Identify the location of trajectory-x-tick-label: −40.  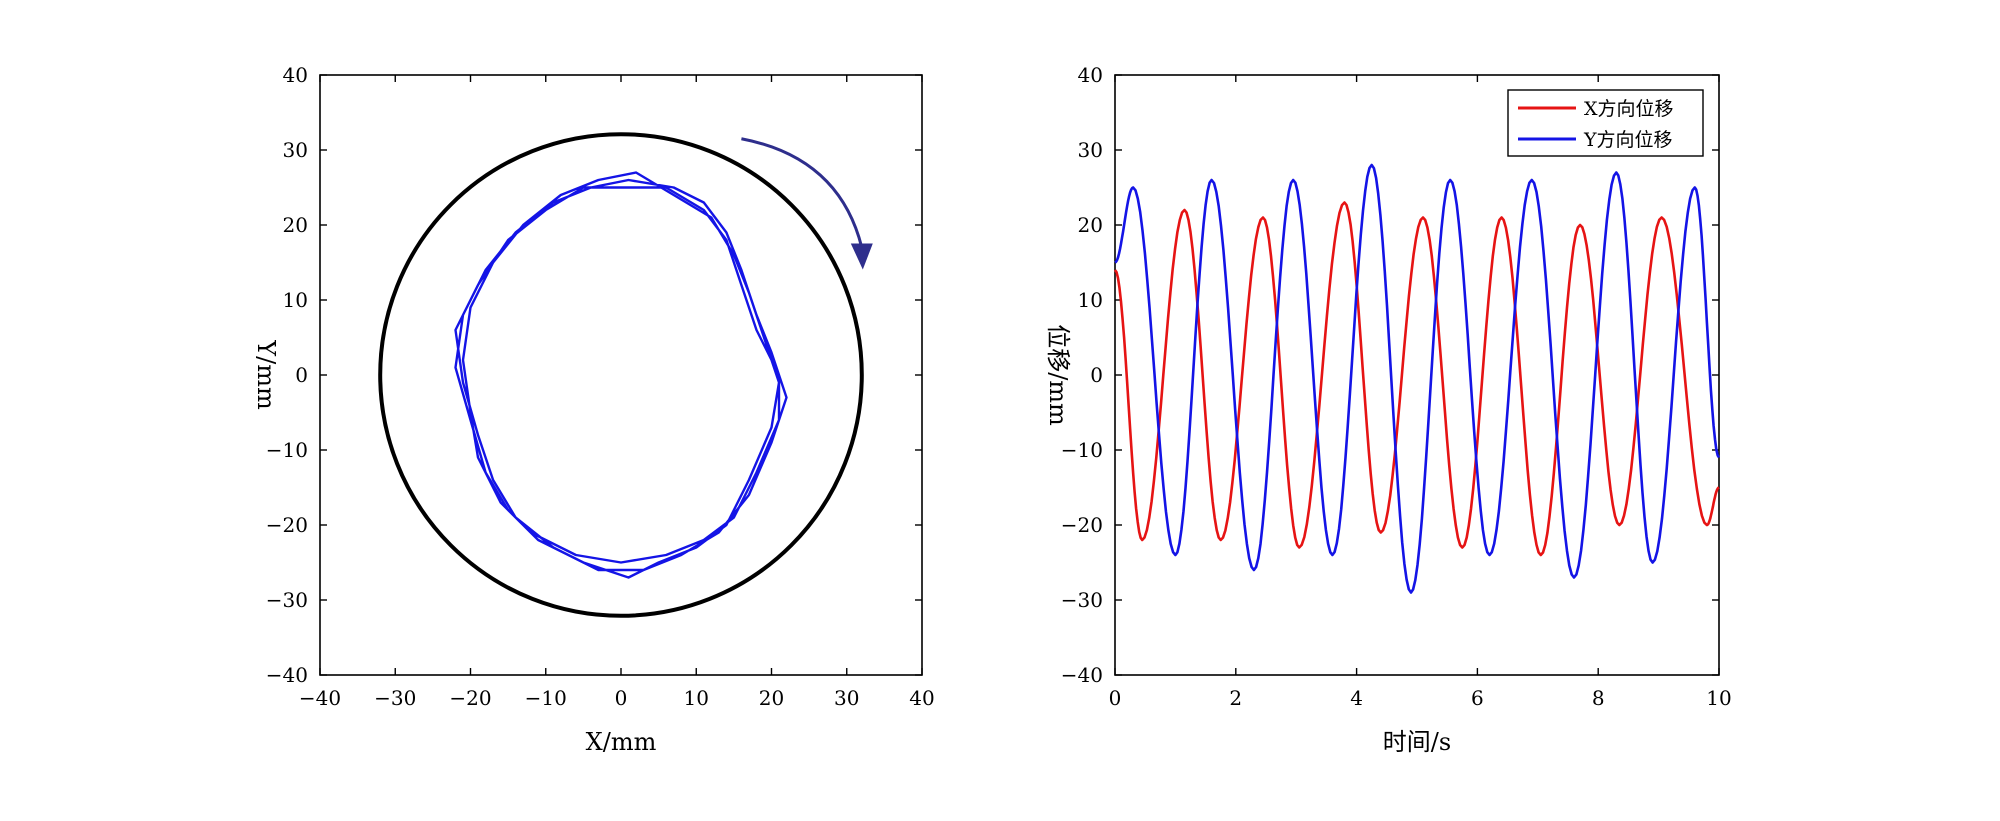
(320, 698).